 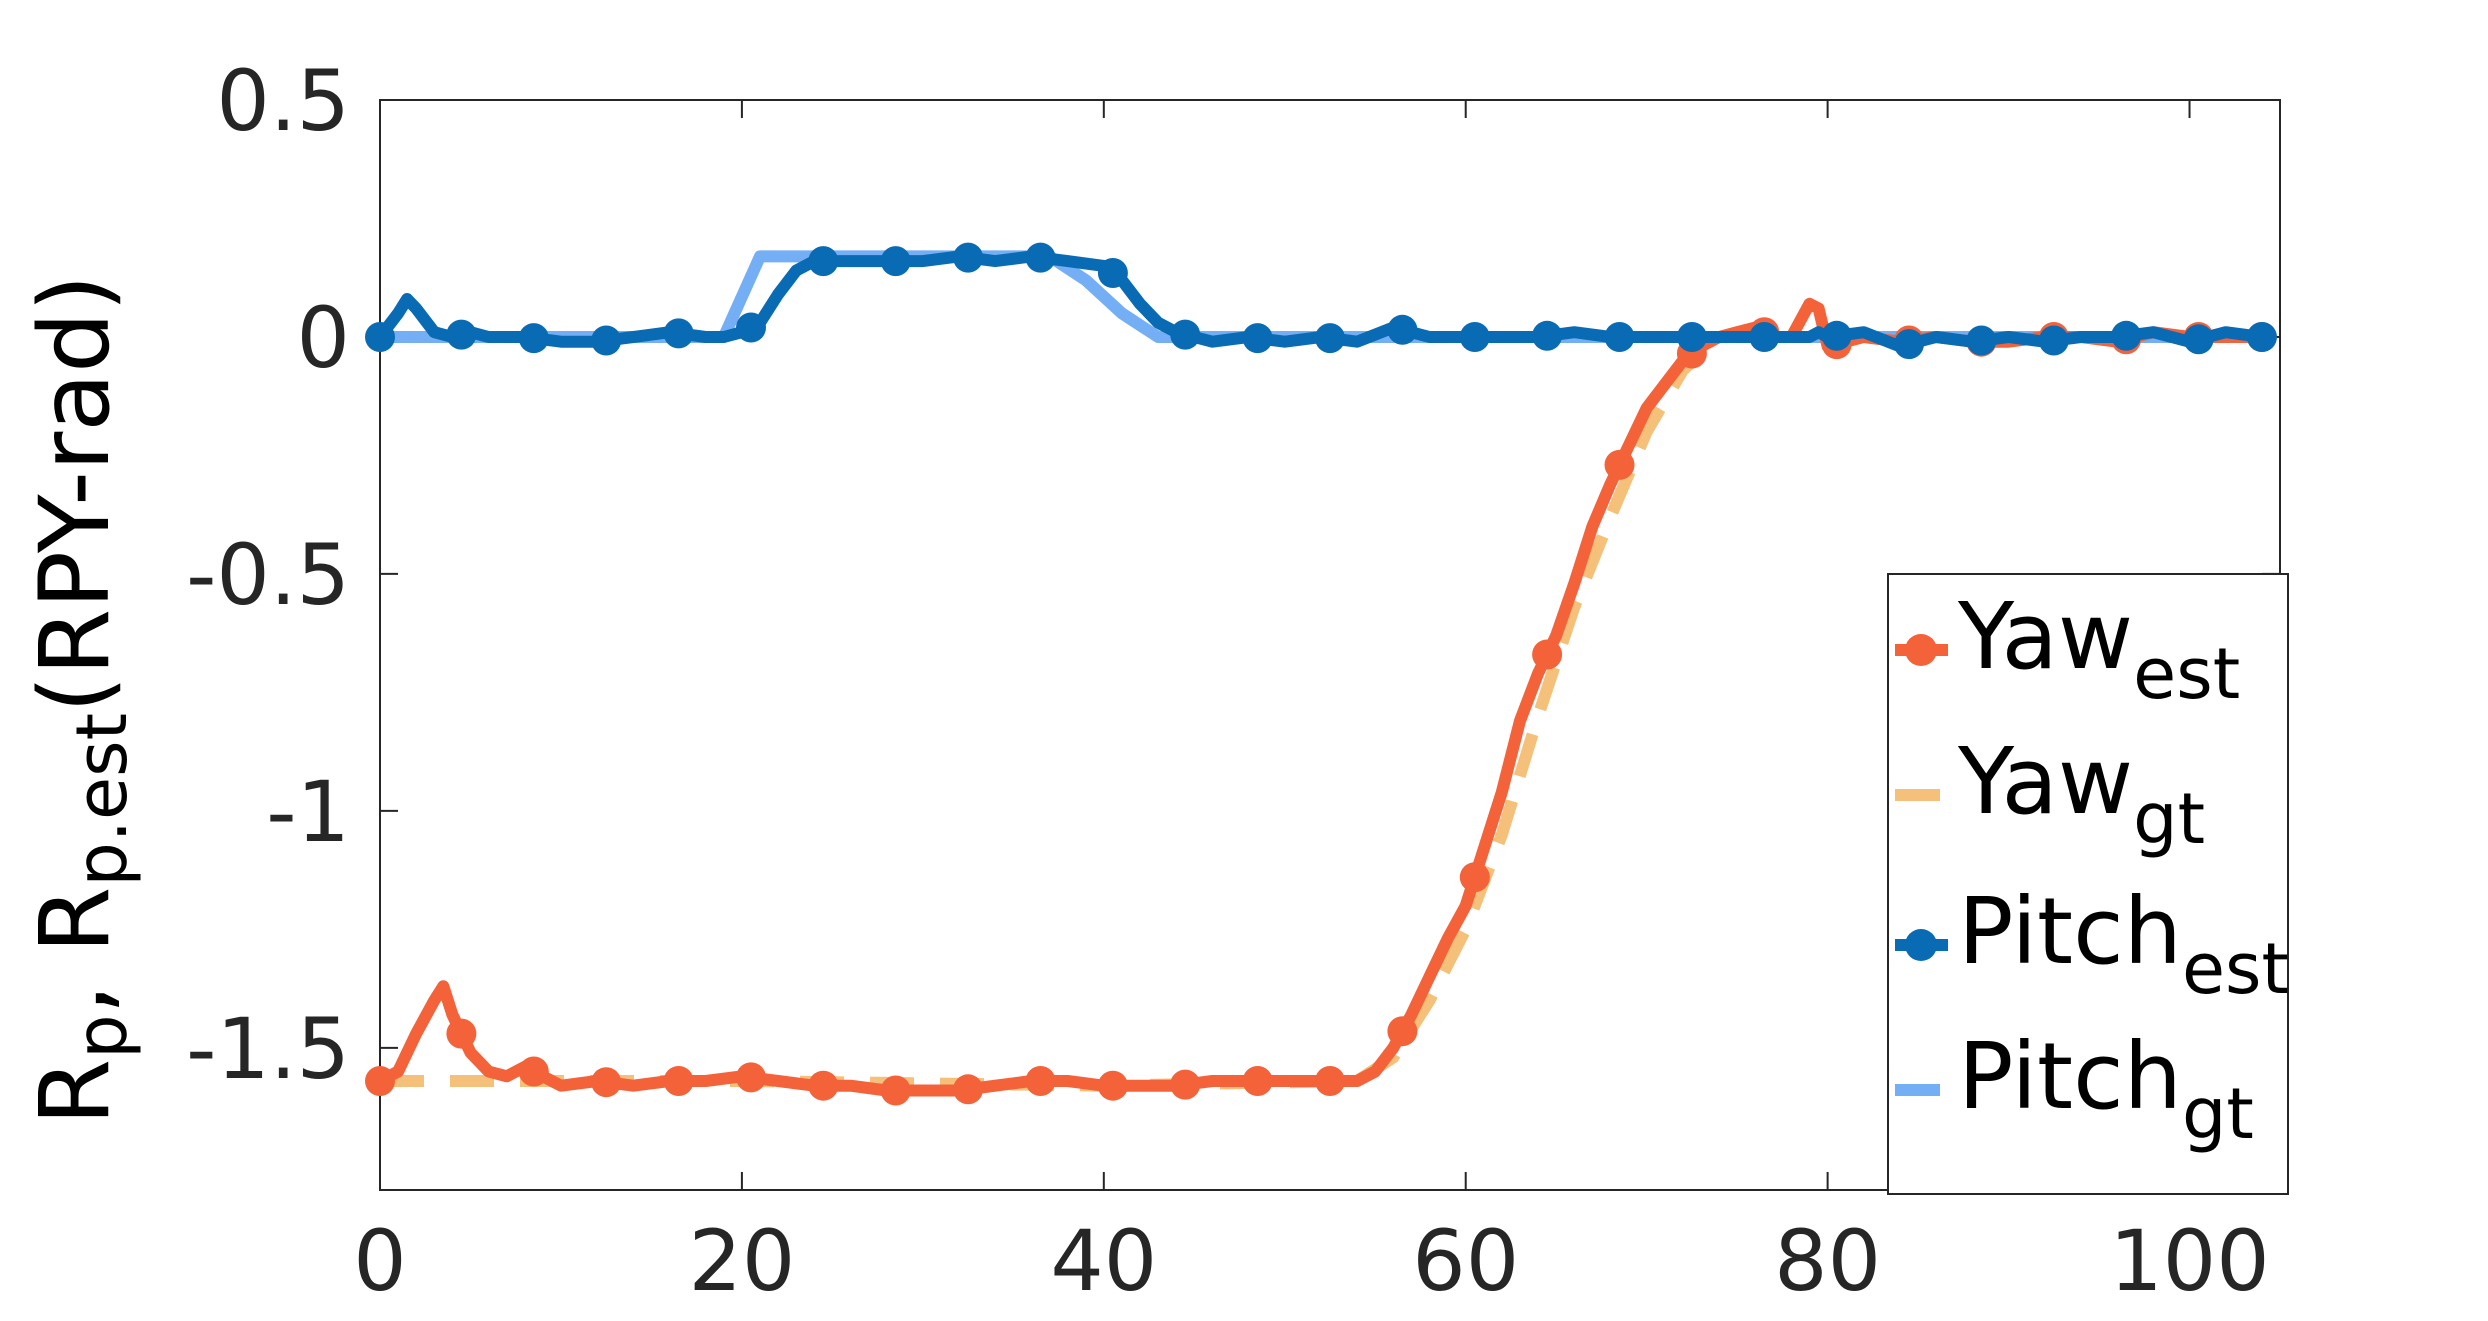 I want to click on legend-label-pitch-est: Pitch, so click(x=2070, y=931).